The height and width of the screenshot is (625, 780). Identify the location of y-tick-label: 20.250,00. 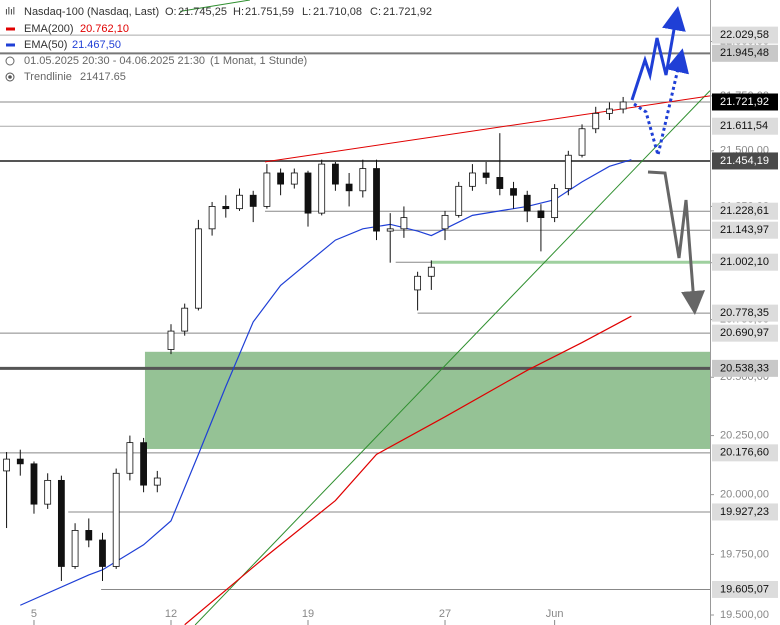
(744, 435).